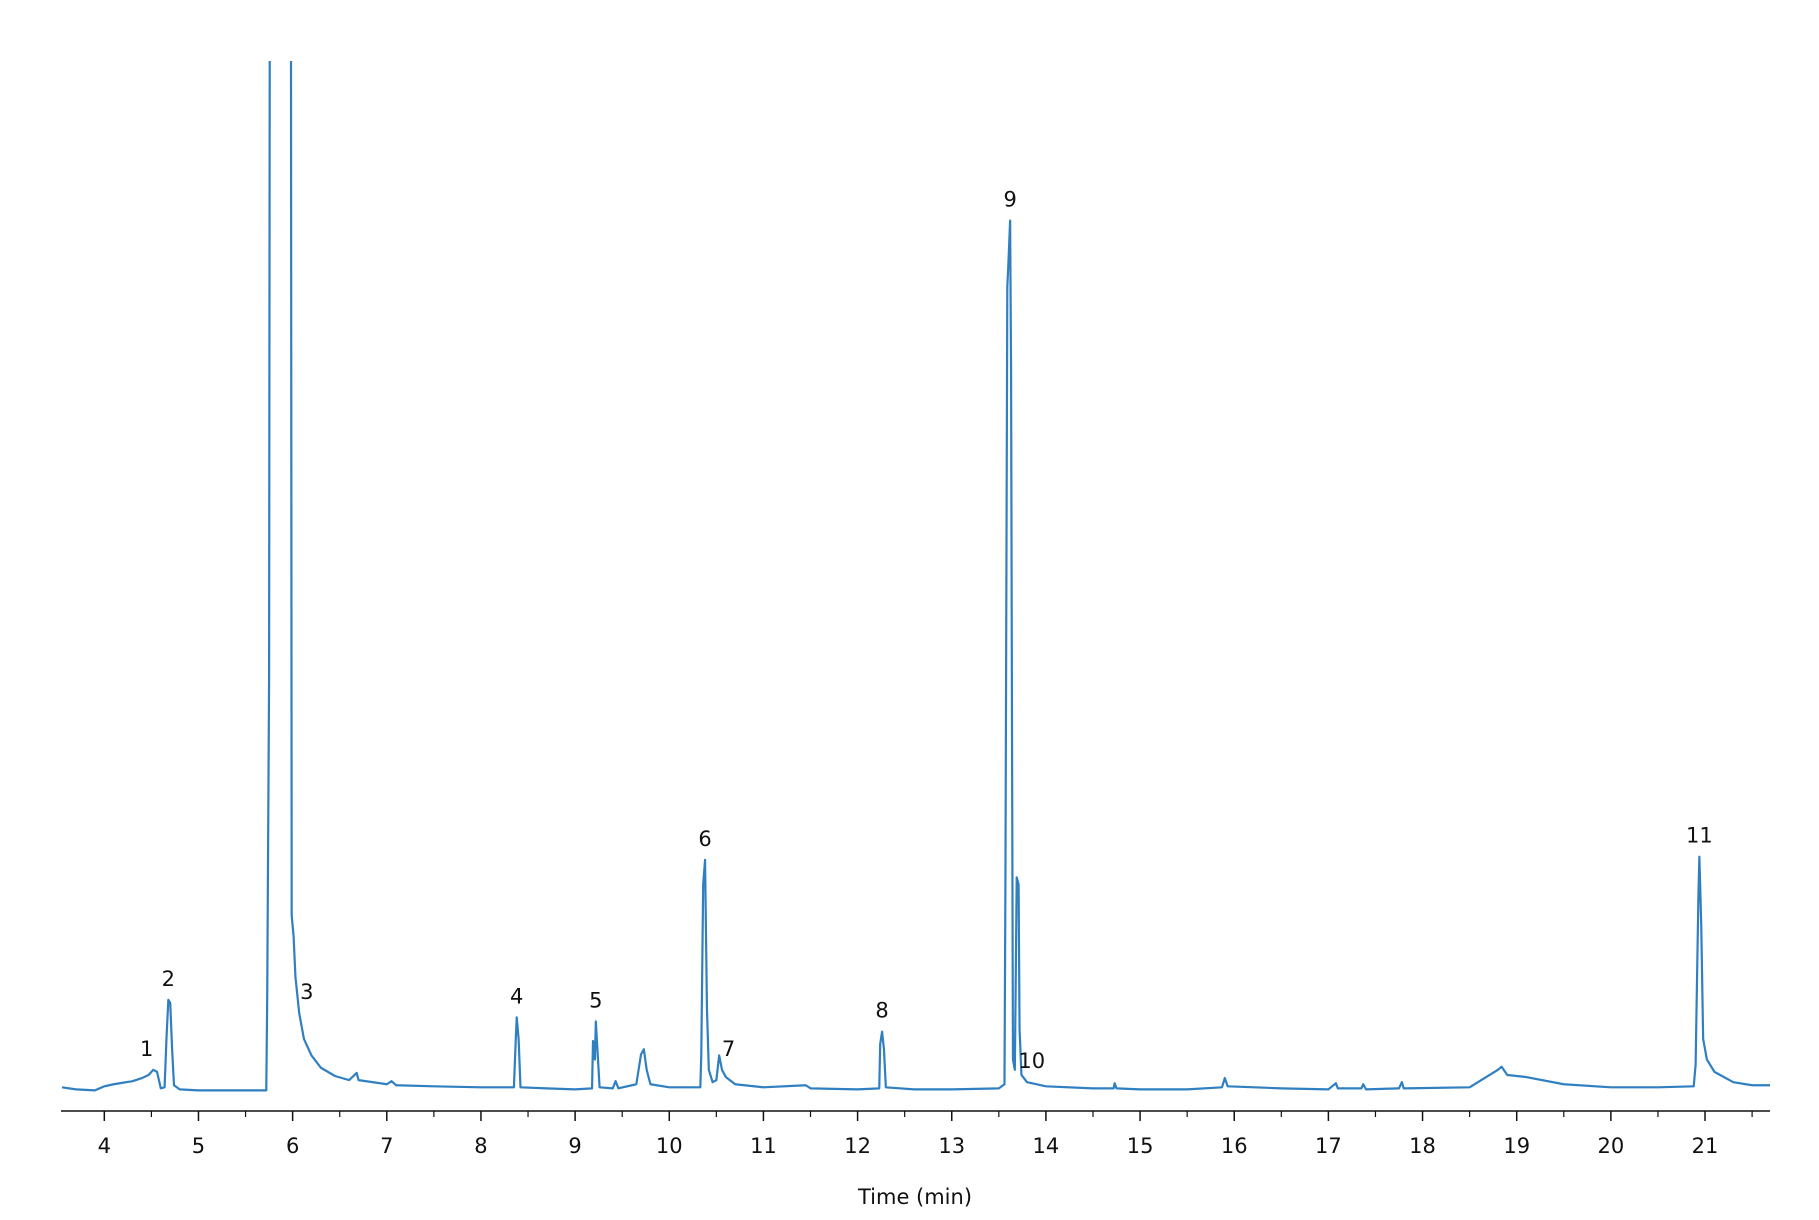 Image resolution: width=1819 pixels, height=1220 pixels. I want to click on x-tick-label: 18, so click(1422, 1146).